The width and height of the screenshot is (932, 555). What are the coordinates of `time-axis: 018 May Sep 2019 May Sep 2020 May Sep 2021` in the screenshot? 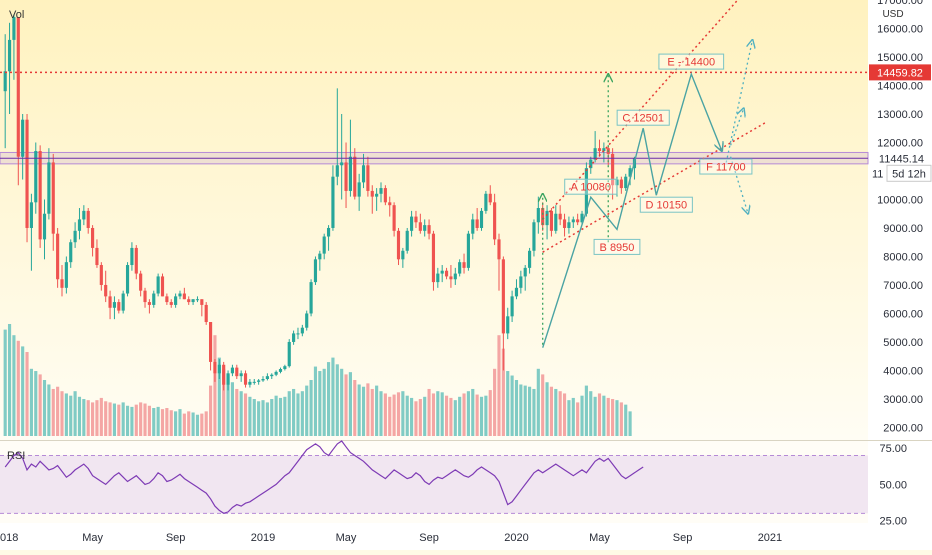 It's located at (391, 538).